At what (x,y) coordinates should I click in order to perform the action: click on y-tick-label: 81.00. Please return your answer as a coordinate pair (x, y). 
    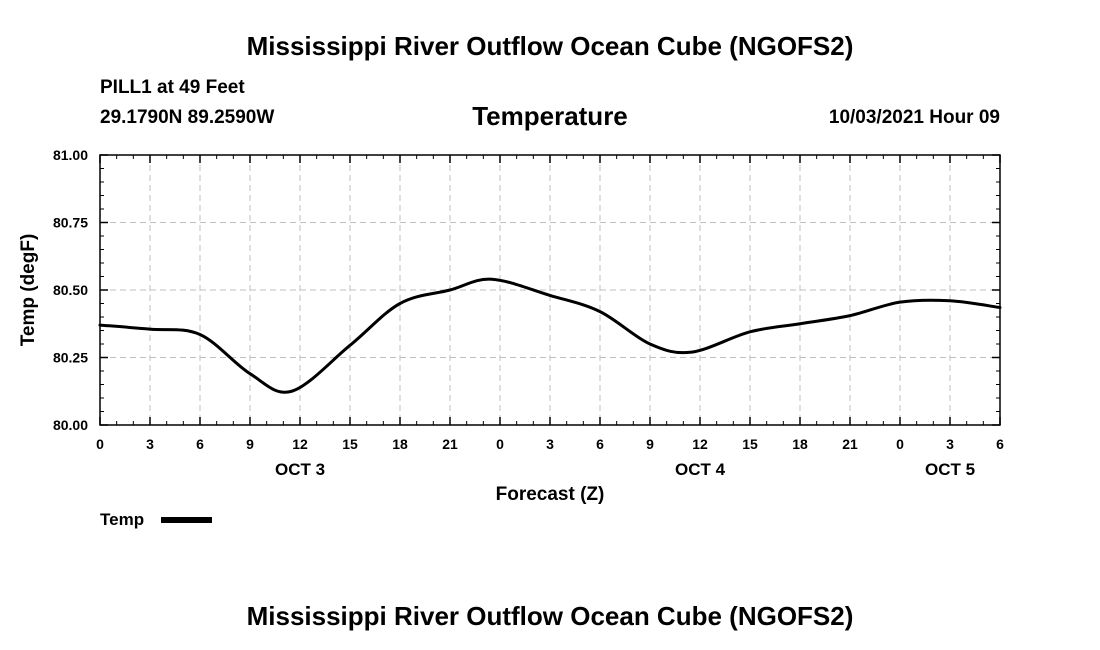
    Looking at the image, I should click on (70, 155).